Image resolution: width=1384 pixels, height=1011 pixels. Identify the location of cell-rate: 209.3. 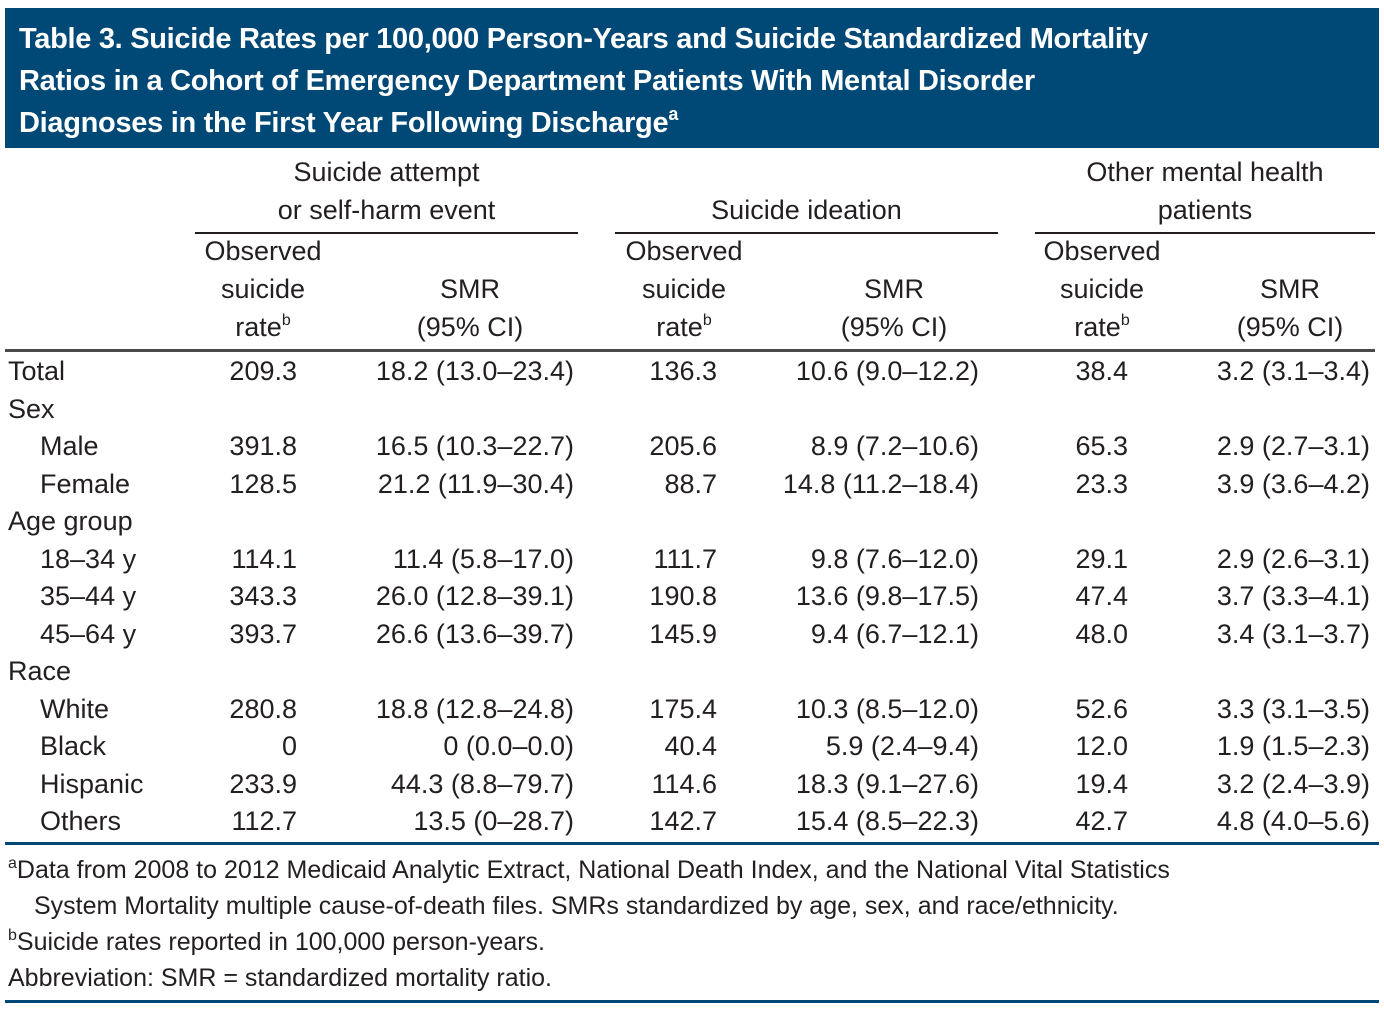
(263, 371).